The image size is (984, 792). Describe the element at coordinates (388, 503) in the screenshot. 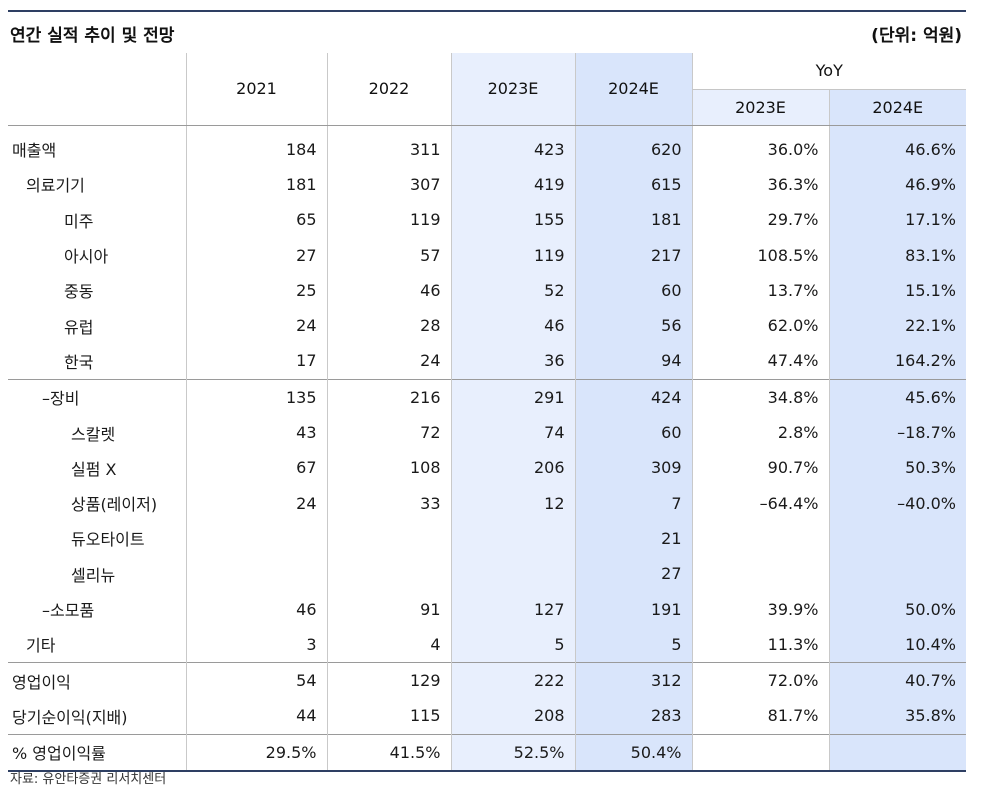

I see `value-cell: 33` at that location.